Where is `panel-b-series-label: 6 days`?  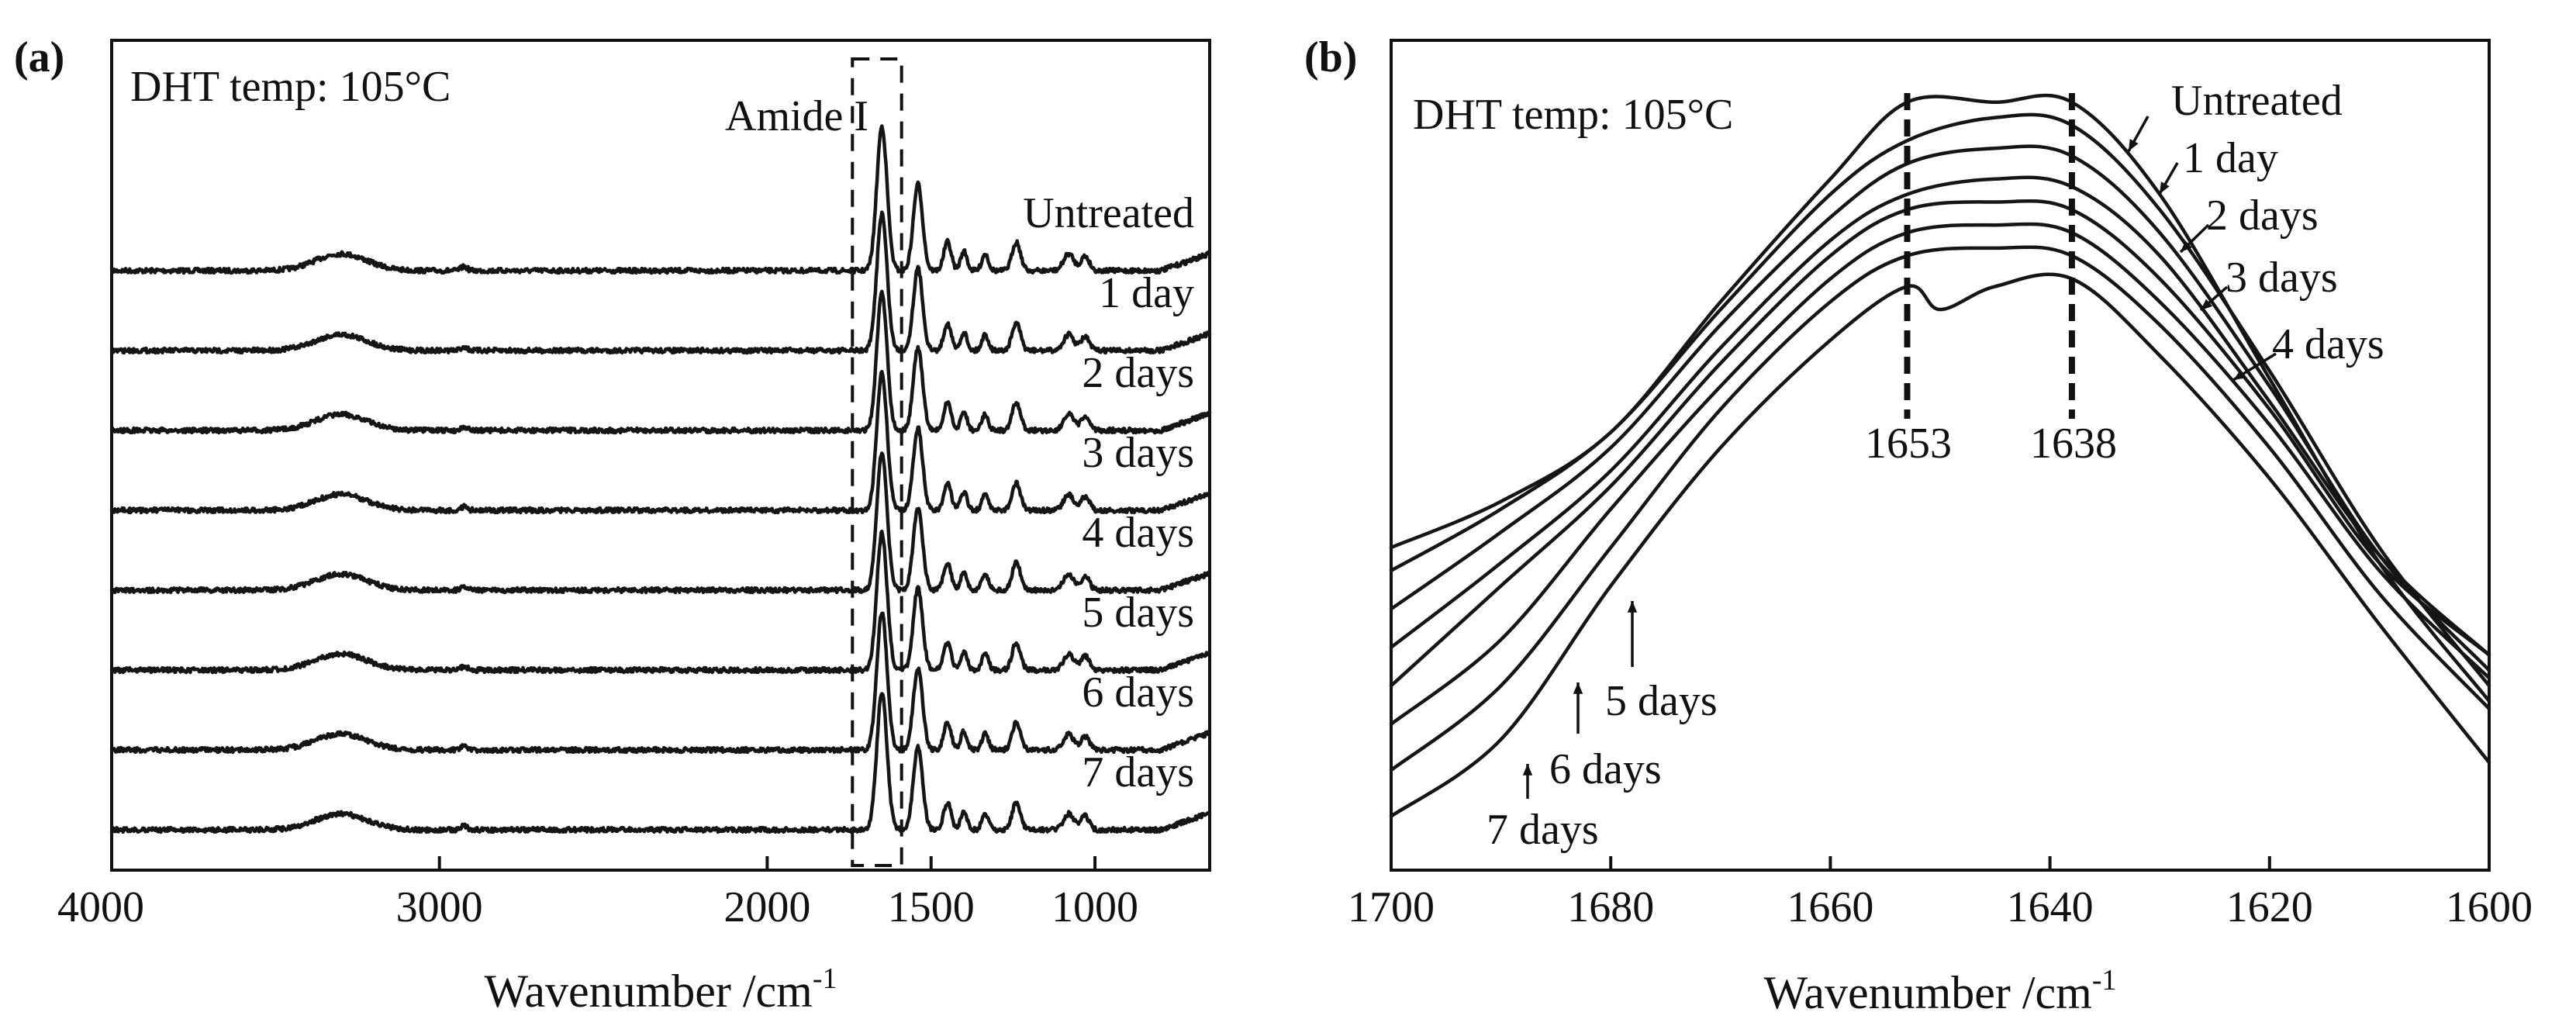 panel-b-series-label: 6 days is located at coordinates (1606, 769).